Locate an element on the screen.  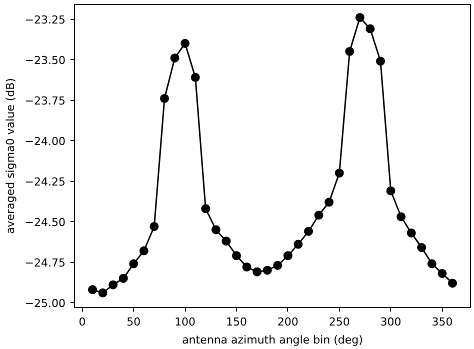
y-tick-label: −23.25 is located at coordinates (45, 20).